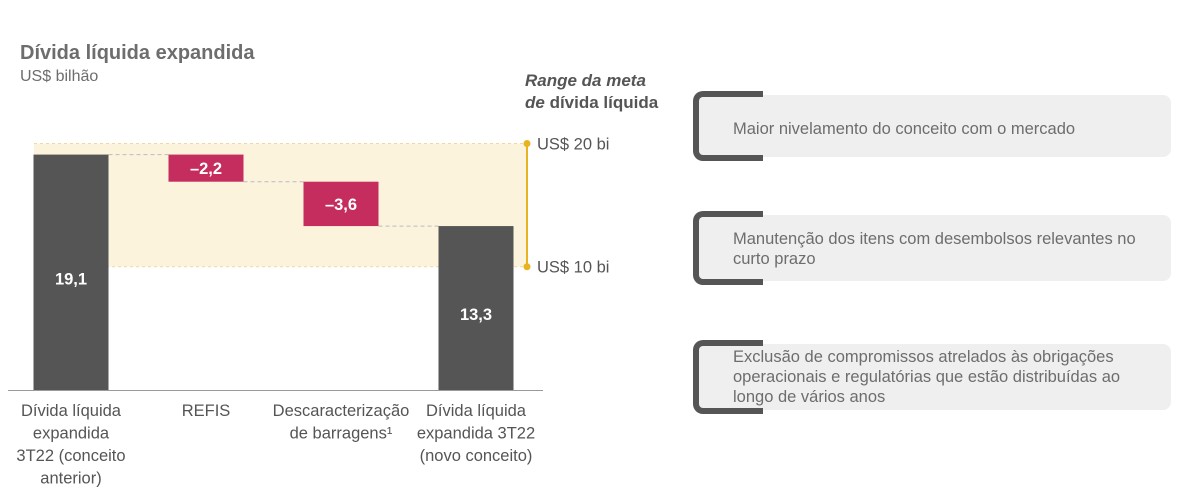 Image resolution: width=1188 pixels, height=496 pixels. What do you see at coordinates (59, 76) in the screenshot?
I see `chart-subtitle: US$ bilhão` at bounding box center [59, 76].